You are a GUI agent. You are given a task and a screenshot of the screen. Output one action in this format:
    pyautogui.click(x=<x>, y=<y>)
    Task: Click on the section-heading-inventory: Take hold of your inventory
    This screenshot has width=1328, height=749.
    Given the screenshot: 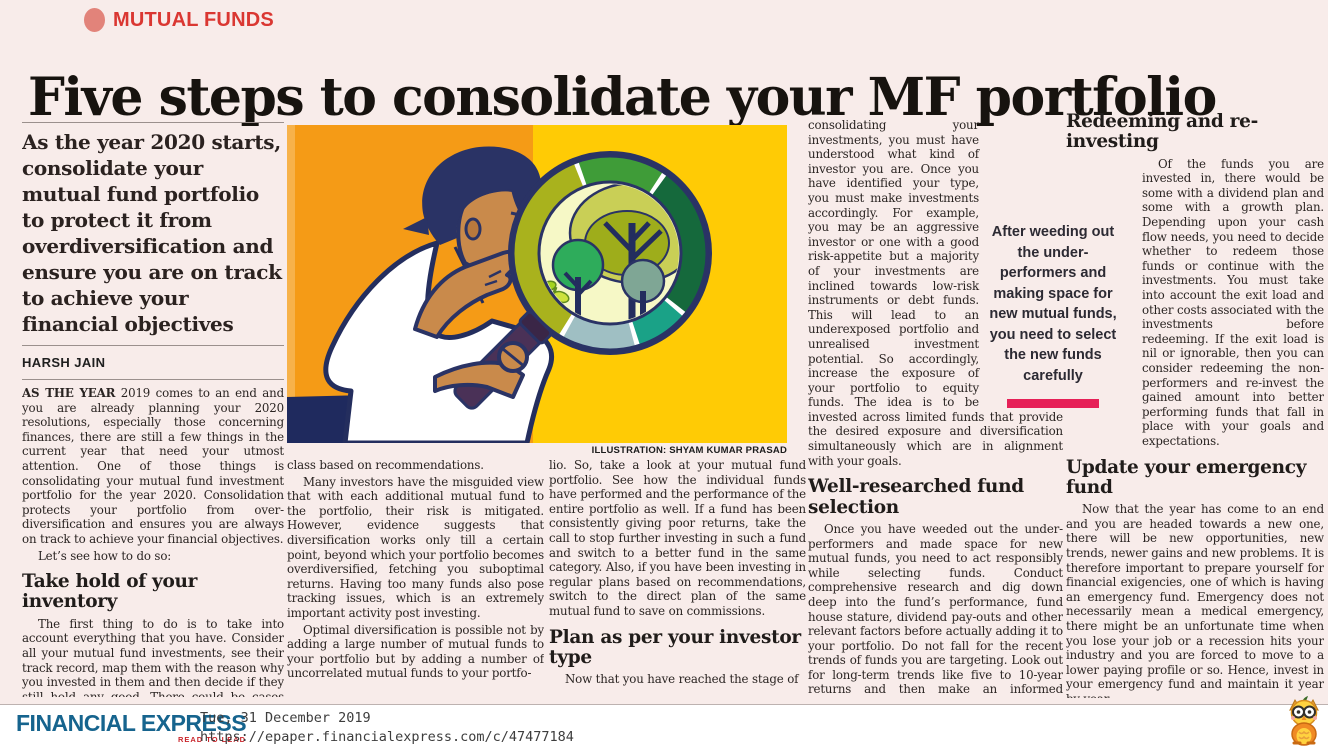 What is the action you would take?
    pyautogui.click(x=110, y=592)
    